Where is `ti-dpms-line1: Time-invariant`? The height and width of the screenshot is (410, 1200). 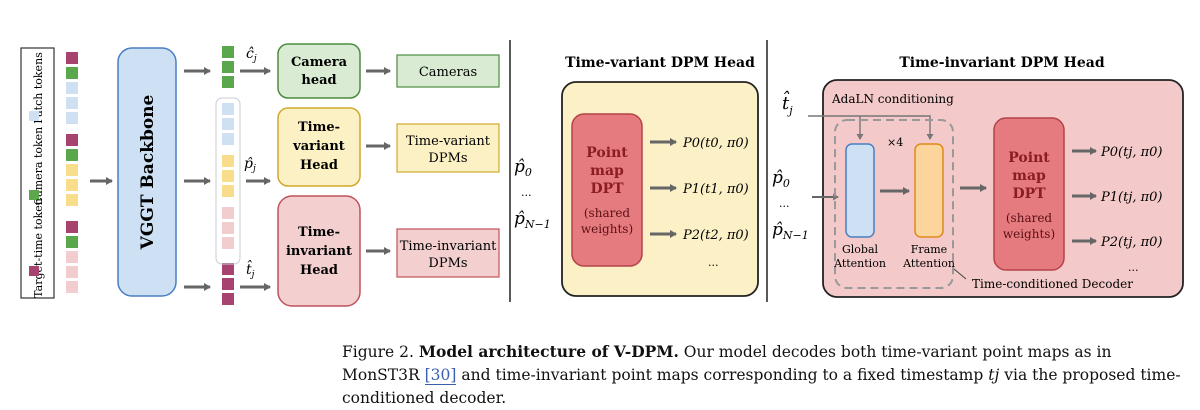 ti-dpms-line1: Time-invariant is located at coordinates (448, 246).